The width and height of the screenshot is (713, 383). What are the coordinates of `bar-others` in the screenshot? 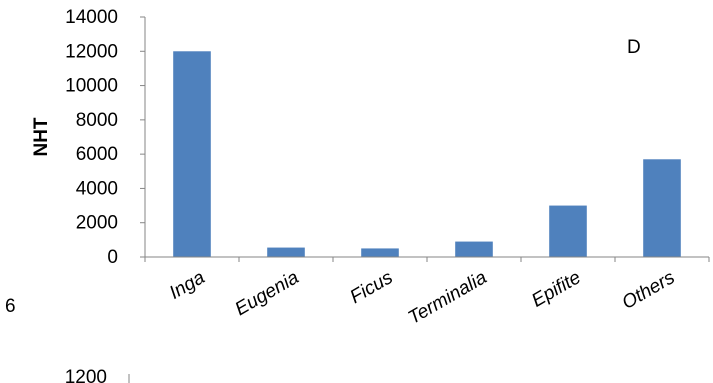 It's located at (662, 208).